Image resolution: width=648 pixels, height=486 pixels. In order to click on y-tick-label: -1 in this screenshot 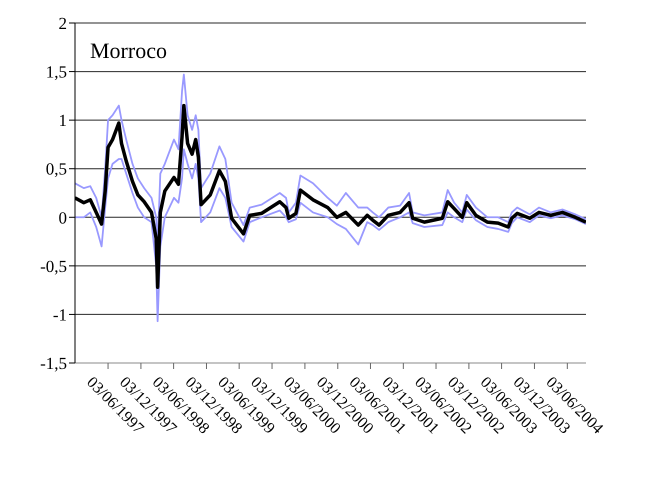, I will do `click(59, 314)`.